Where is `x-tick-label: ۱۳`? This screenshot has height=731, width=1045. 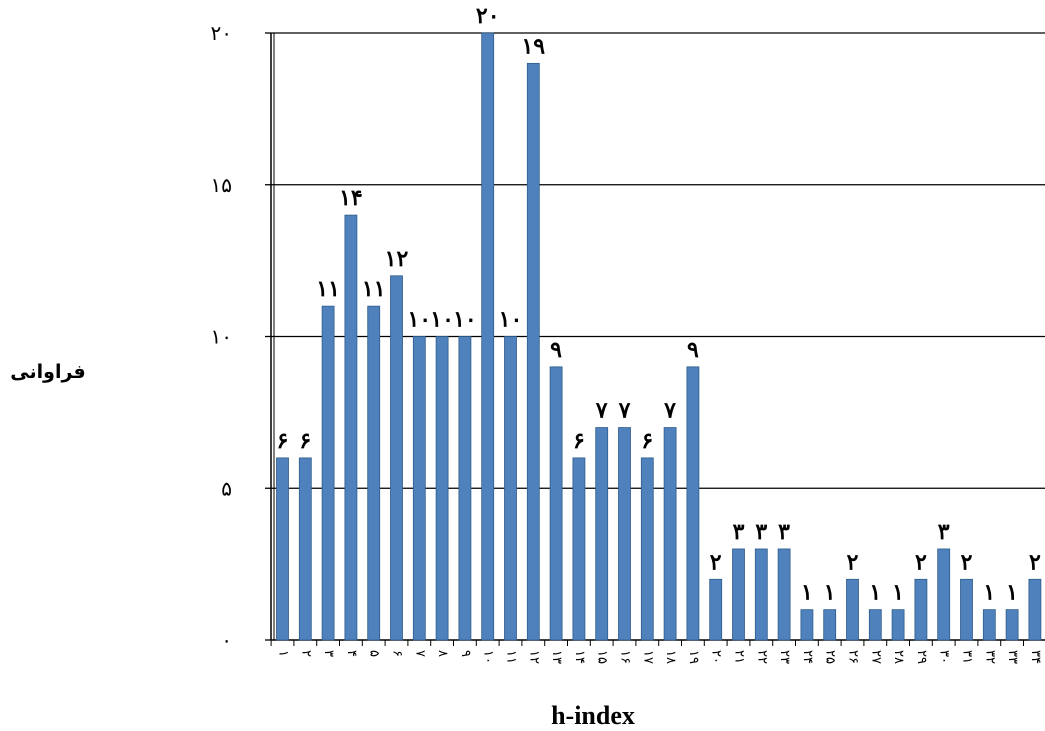 x-tick-label: ۱۳ is located at coordinates (556, 657).